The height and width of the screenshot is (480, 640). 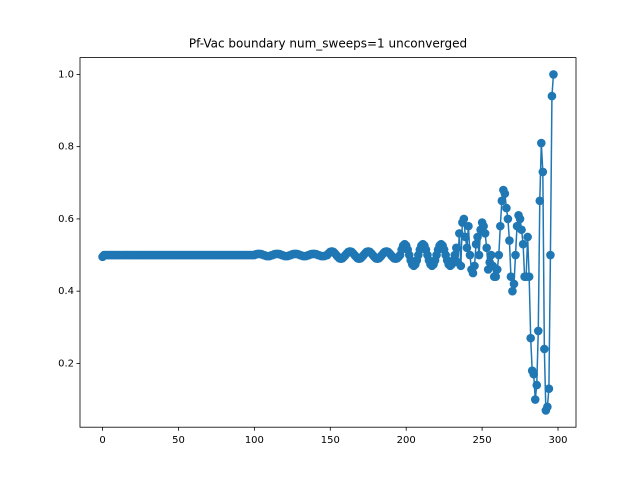 I want to click on y-tick-label: 0.4, so click(x=66, y=291).